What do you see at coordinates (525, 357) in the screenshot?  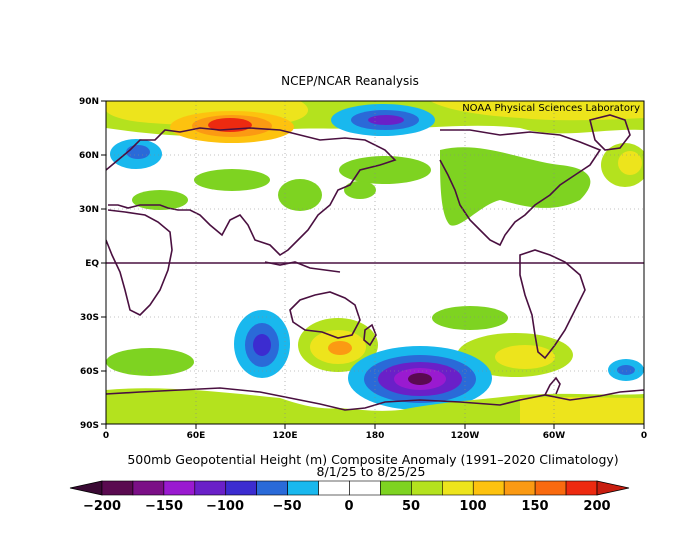 I see `anomaly-spacific-yellow` at bounding box center [525, 357].